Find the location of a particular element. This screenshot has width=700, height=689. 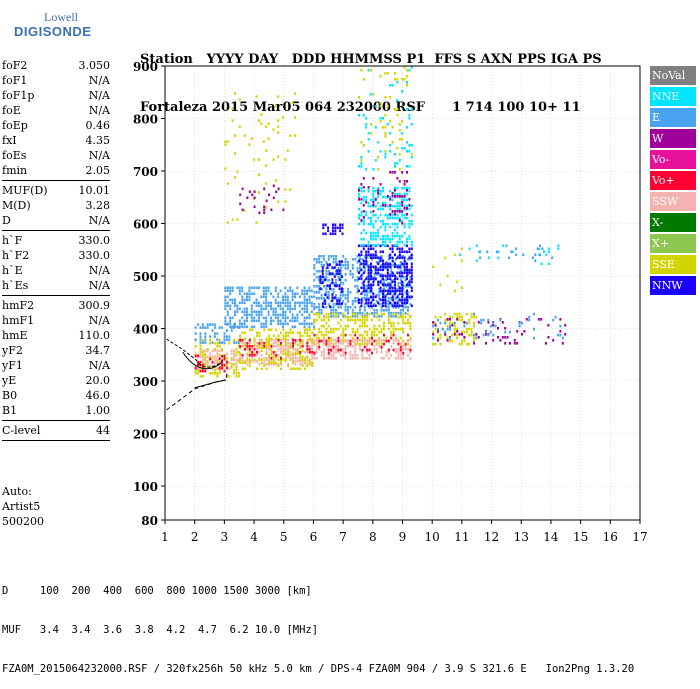

h-val-s: 1 is located at coordinates (457, 107).